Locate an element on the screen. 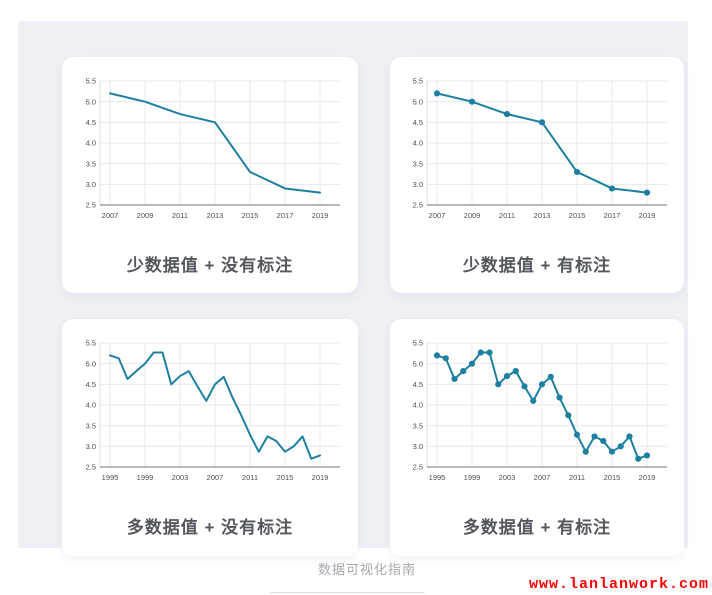  footer-divider is located at coordinates (347, 592).